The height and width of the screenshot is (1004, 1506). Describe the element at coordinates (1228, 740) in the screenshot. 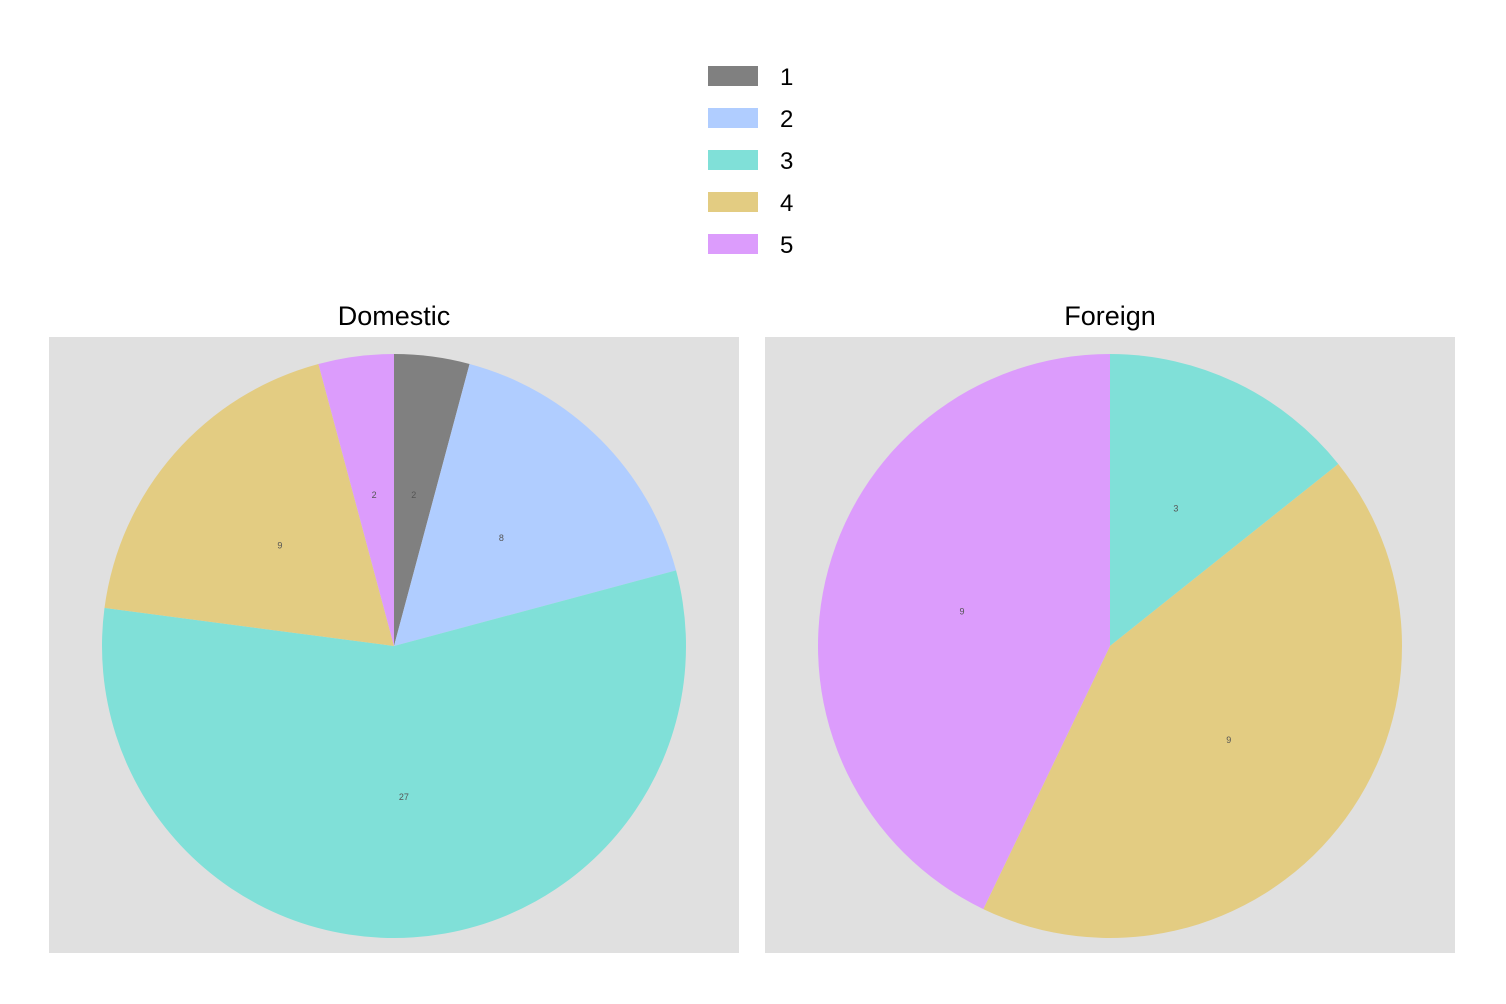

I see `foreign-slice-label-4: 9` at that location.